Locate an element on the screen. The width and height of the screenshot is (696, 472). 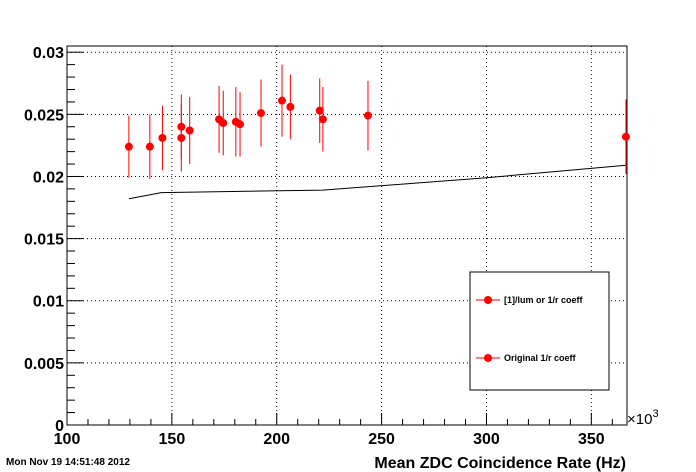
y-tick-label: 0.025 is located at coordinates (44, 115).